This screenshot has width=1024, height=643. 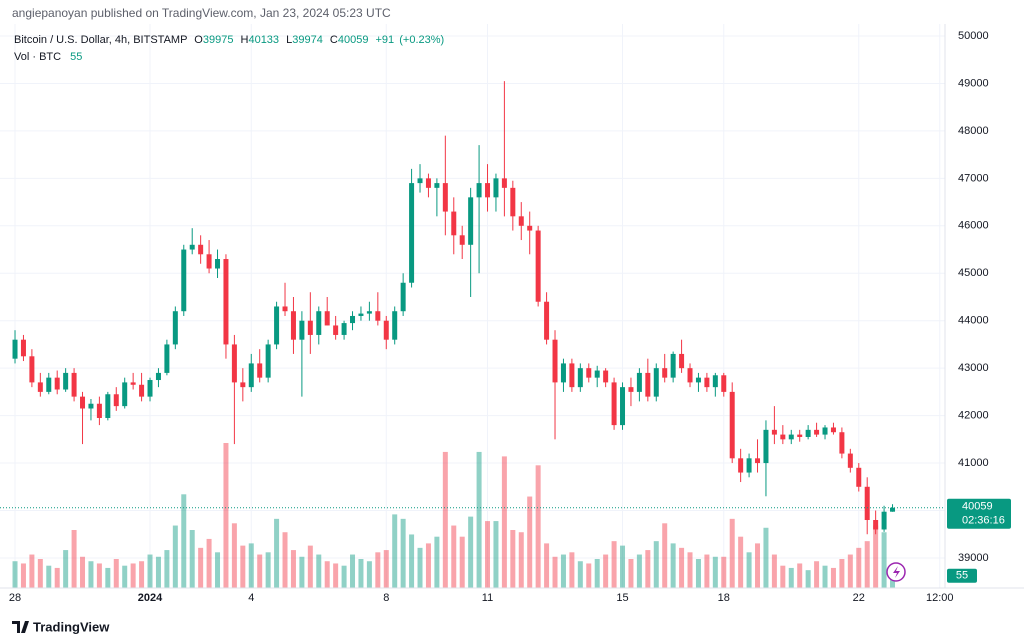 What do you see at coordinates (962, 576) in the screenshot?
I see `volume-tag-value: 55` at bounding box center [962, 576].